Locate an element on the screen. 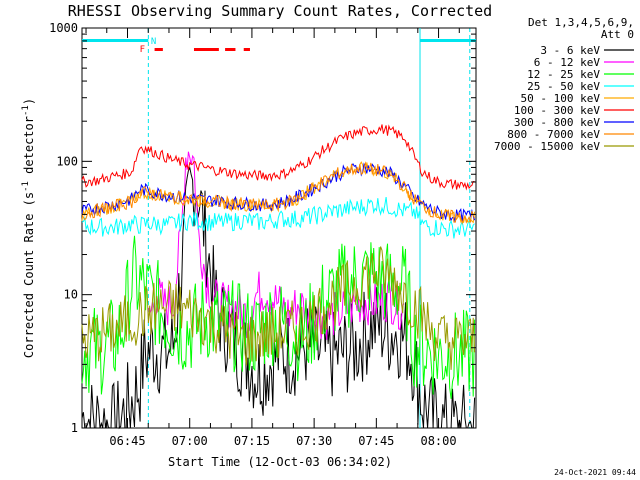 This screenshot has width=640, height=480. y-axis-label-end: ) is located at coordinates (29, 101).